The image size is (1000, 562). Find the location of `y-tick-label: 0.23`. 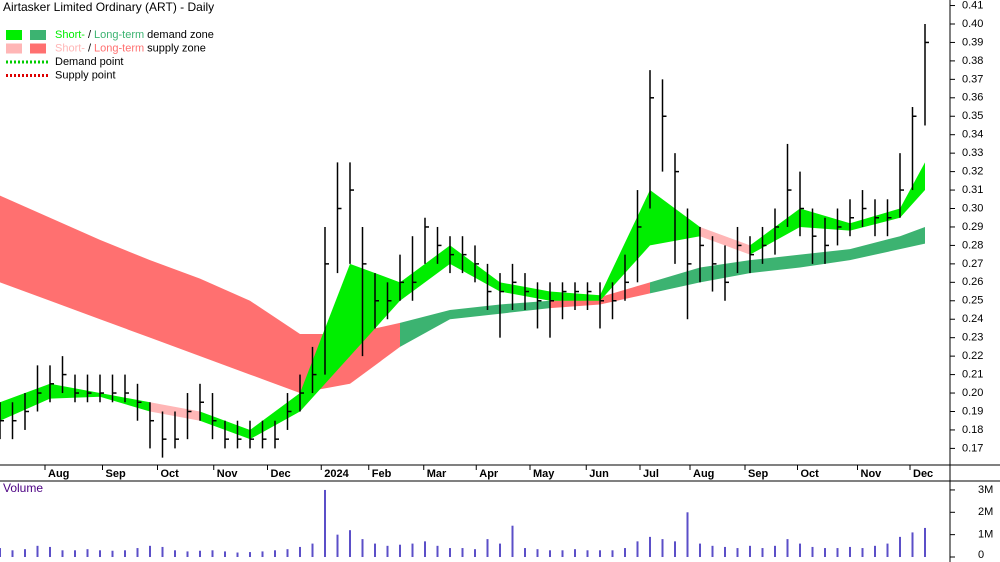

y-tick-label: 0.23 is located at coordinates (972, 338).